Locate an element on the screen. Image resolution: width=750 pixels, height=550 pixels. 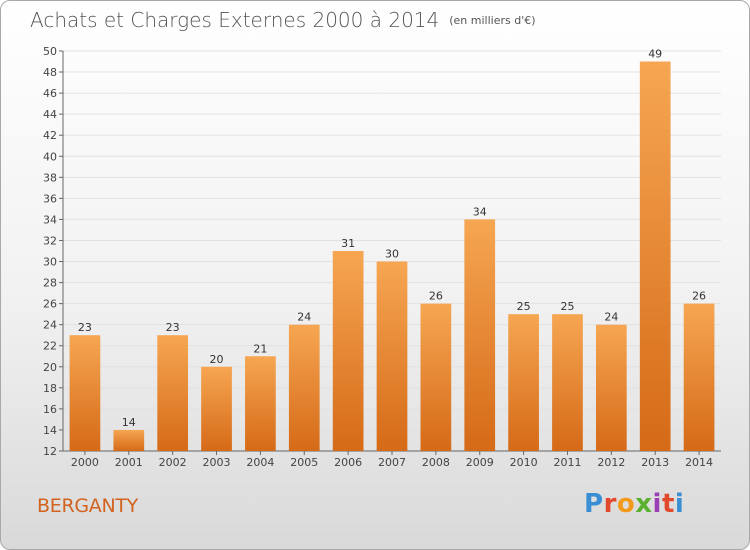
y-tick-label: 50 is located at coordinates (50, 51).